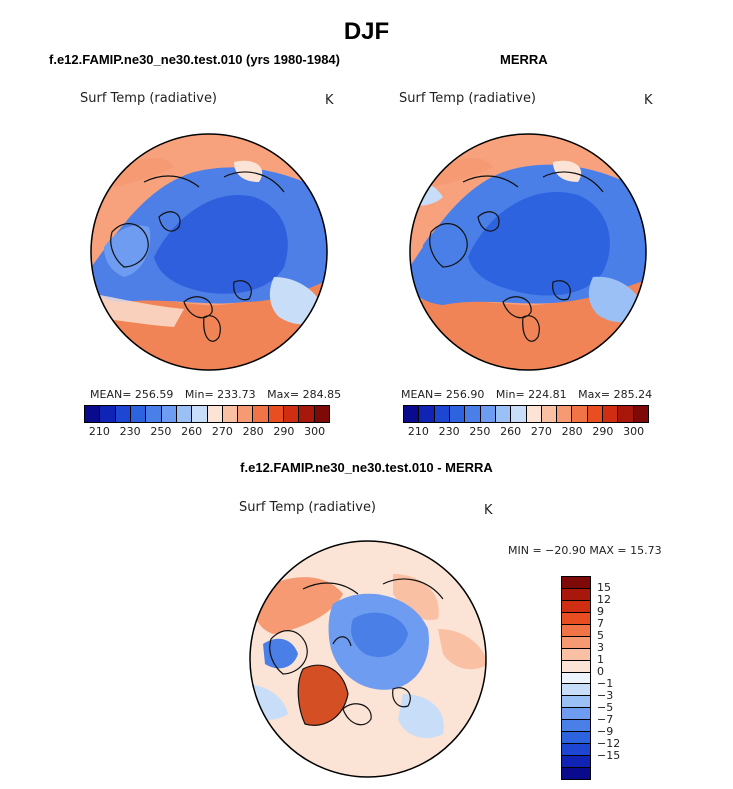  I want to click on right-min-value: 224.81, so click(547, 394).